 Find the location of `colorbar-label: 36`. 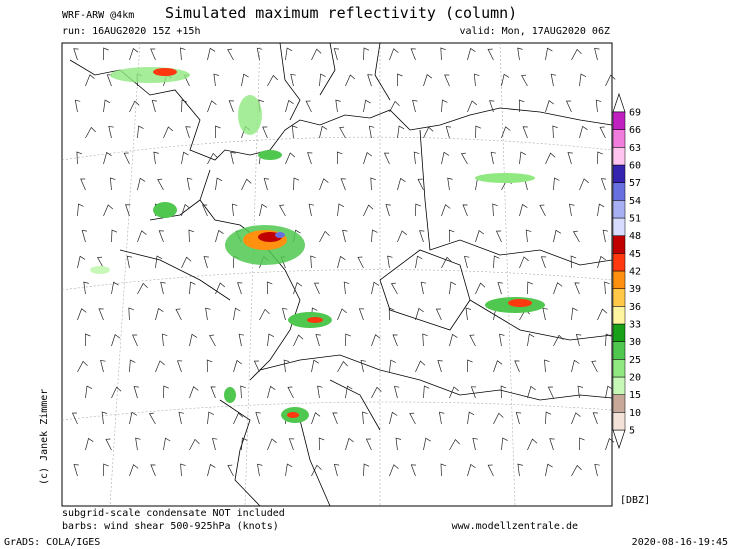

colorbar-label: 36 is located at coordinates (635, 307).